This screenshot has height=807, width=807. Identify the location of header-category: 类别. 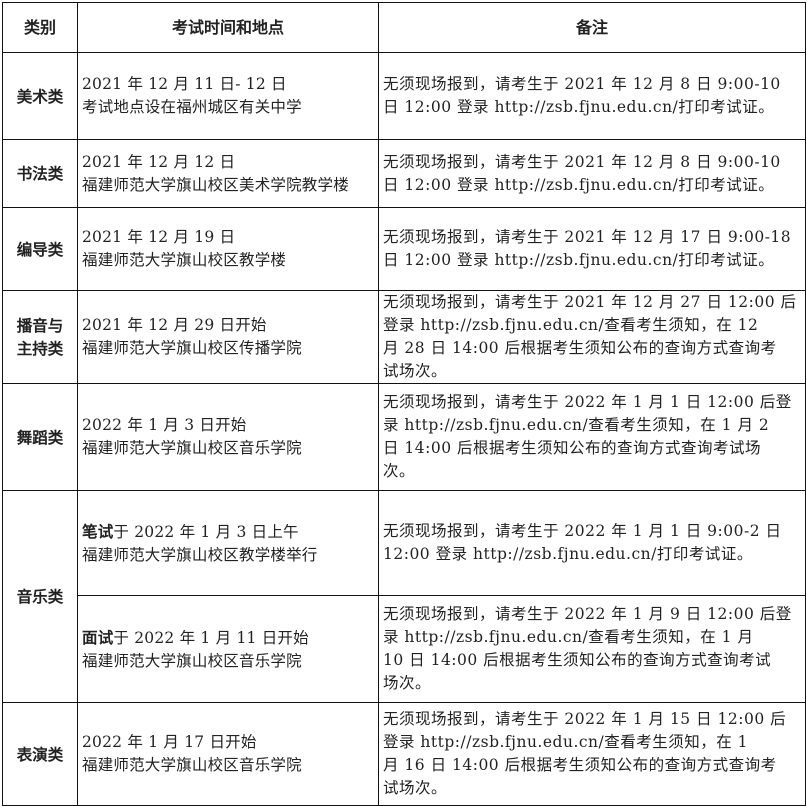
(40, 27).